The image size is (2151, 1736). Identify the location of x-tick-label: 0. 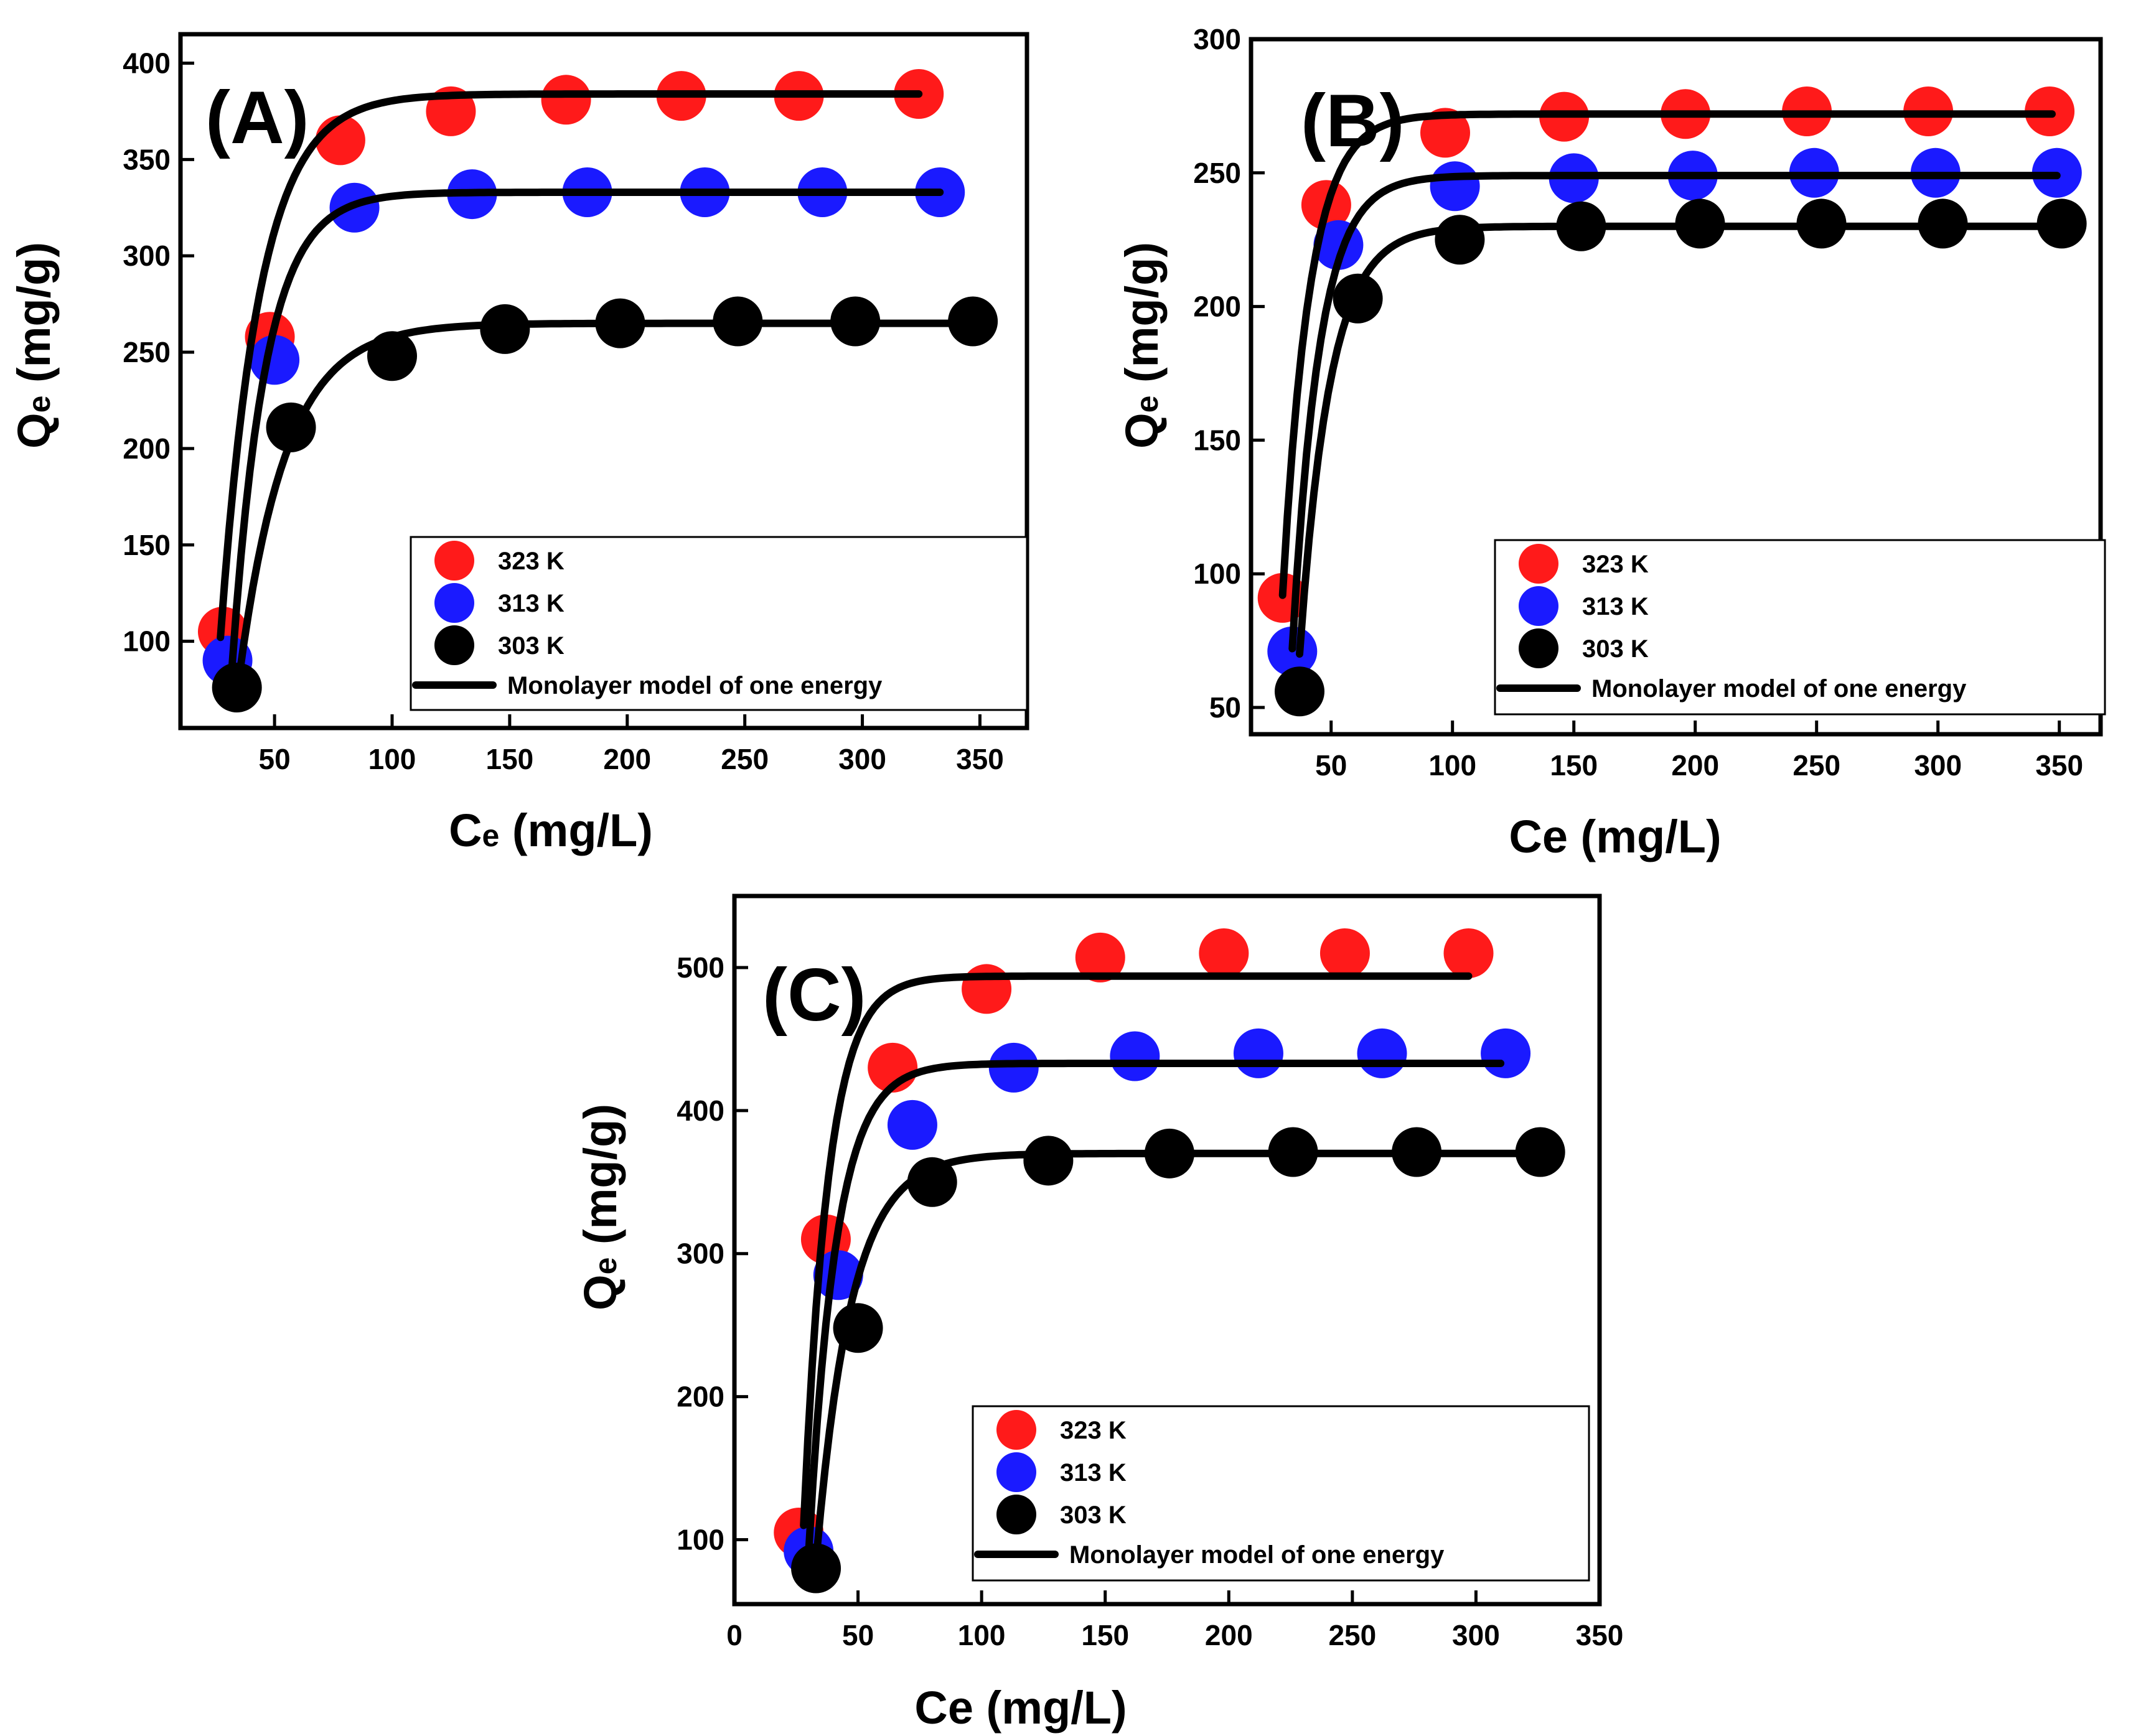
(734, 1635).